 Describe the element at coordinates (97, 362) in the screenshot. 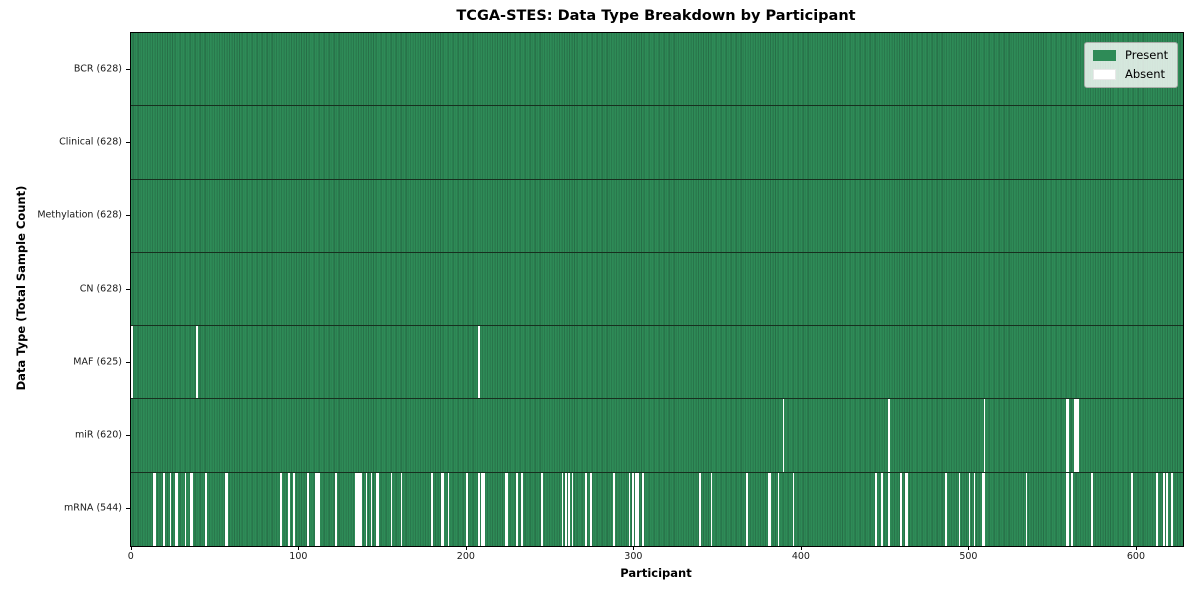

I see `y-tick-label-maf: MAF (625)` at that location.